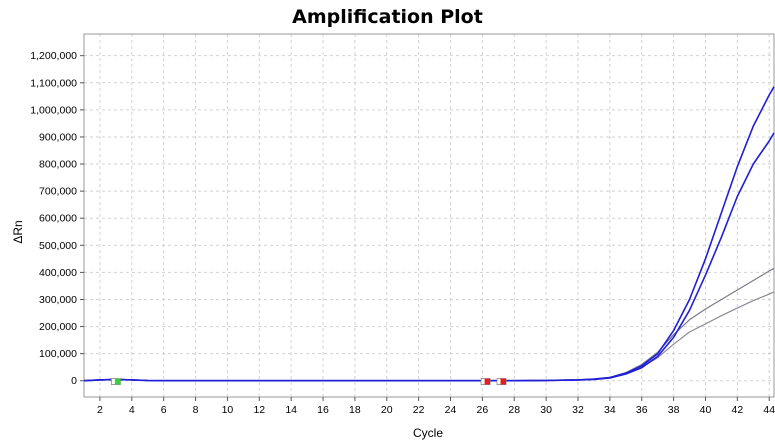 The width and height of the screenshot is (775, 443). Describe the element at coordinates (58, 273) in the screenshot. I see `y-tick-label: 400,000` at that location.